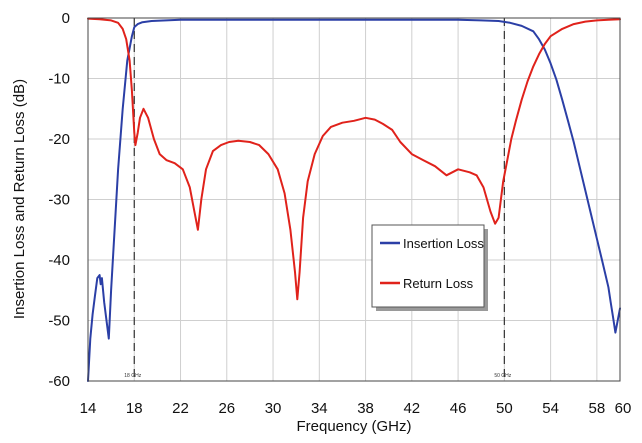 This screenshot has width=642, height=443. Describe the element at coordinates (59, 139) in the screenshot. I see `y-tick-label: -20` at that location.